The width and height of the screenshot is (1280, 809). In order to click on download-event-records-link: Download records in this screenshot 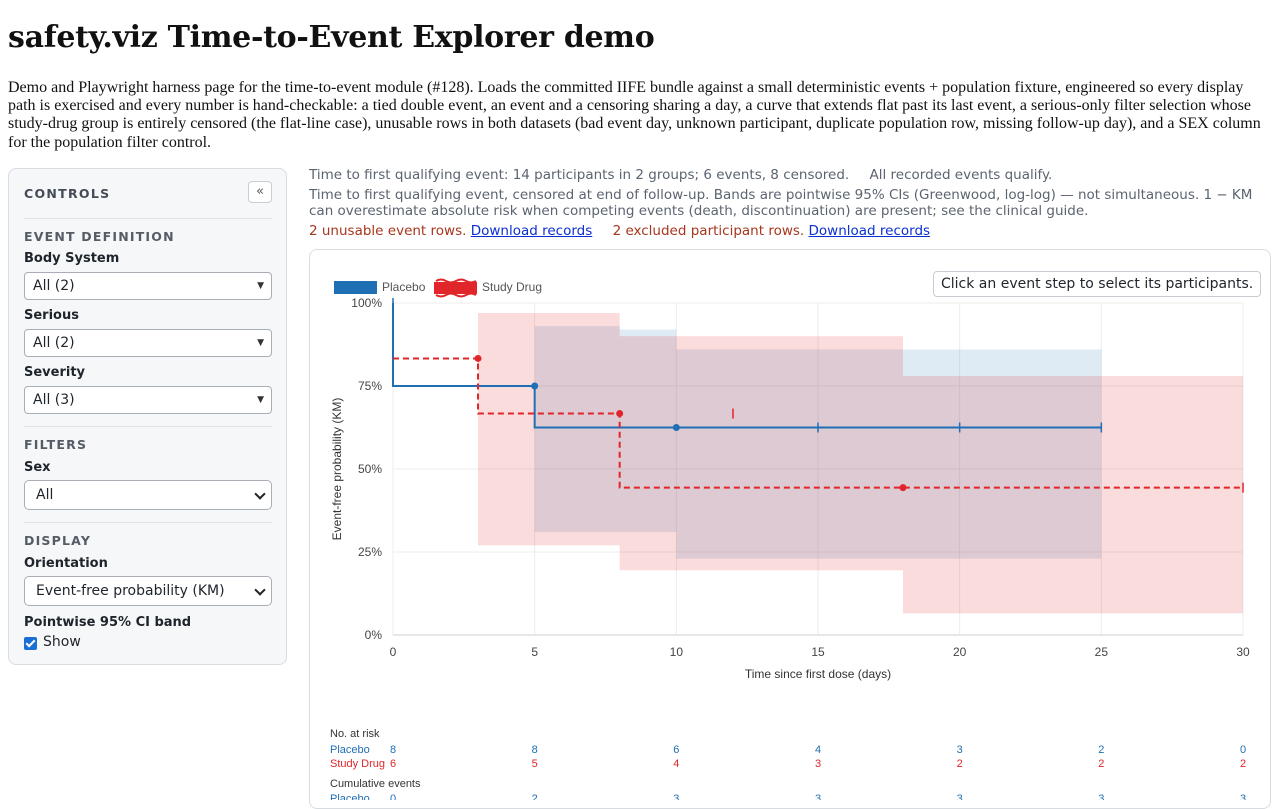, I will do `click(531, 231)`.